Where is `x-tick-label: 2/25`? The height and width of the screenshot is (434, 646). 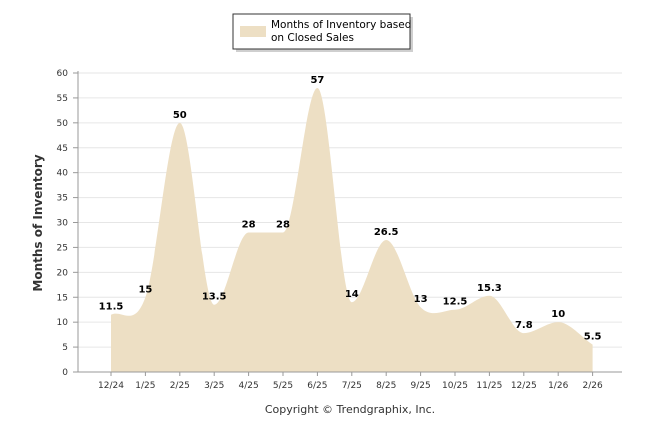
x-tick-label: 2/25 is located at coordinates (180, 386).